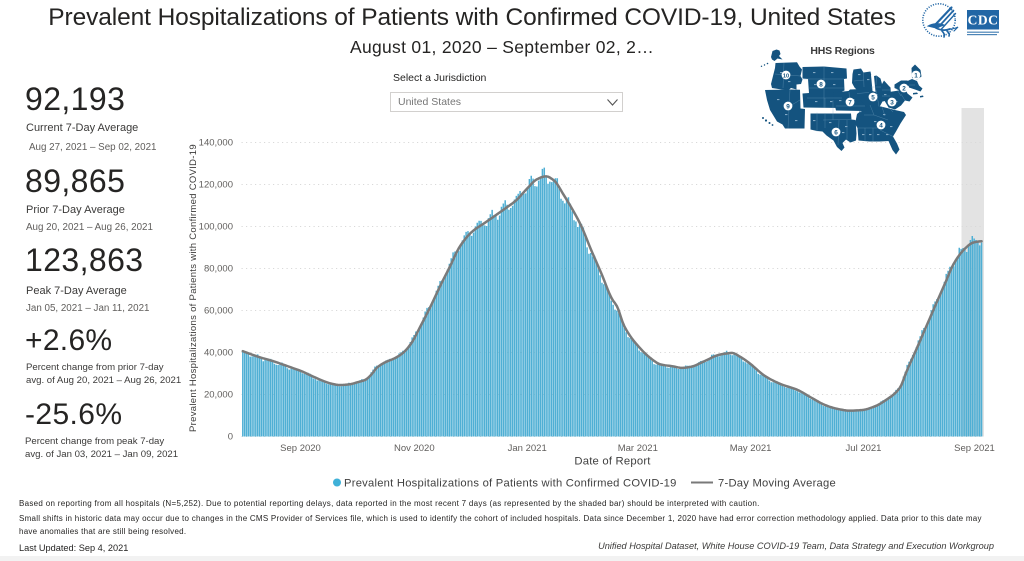  I want to click on svg-text: 2, so click(904, 88).